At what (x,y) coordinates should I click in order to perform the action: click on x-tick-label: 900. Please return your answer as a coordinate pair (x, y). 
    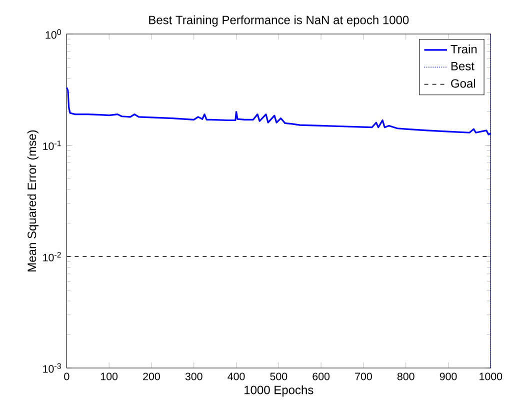
    Looking at the image, I should click on (448, 376).